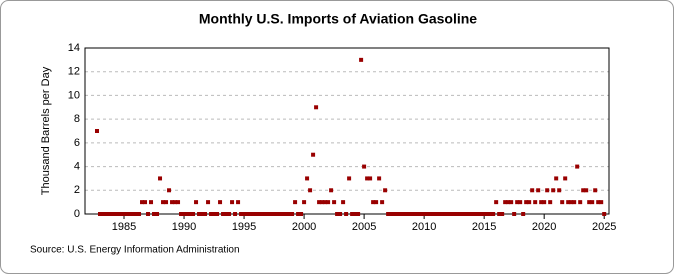 This screenshot has height=280, width=675. What do you see at coordinates (77, 143) in the screenshot?
I see `y-tick-label: 6` at bounding box center [77, 143].